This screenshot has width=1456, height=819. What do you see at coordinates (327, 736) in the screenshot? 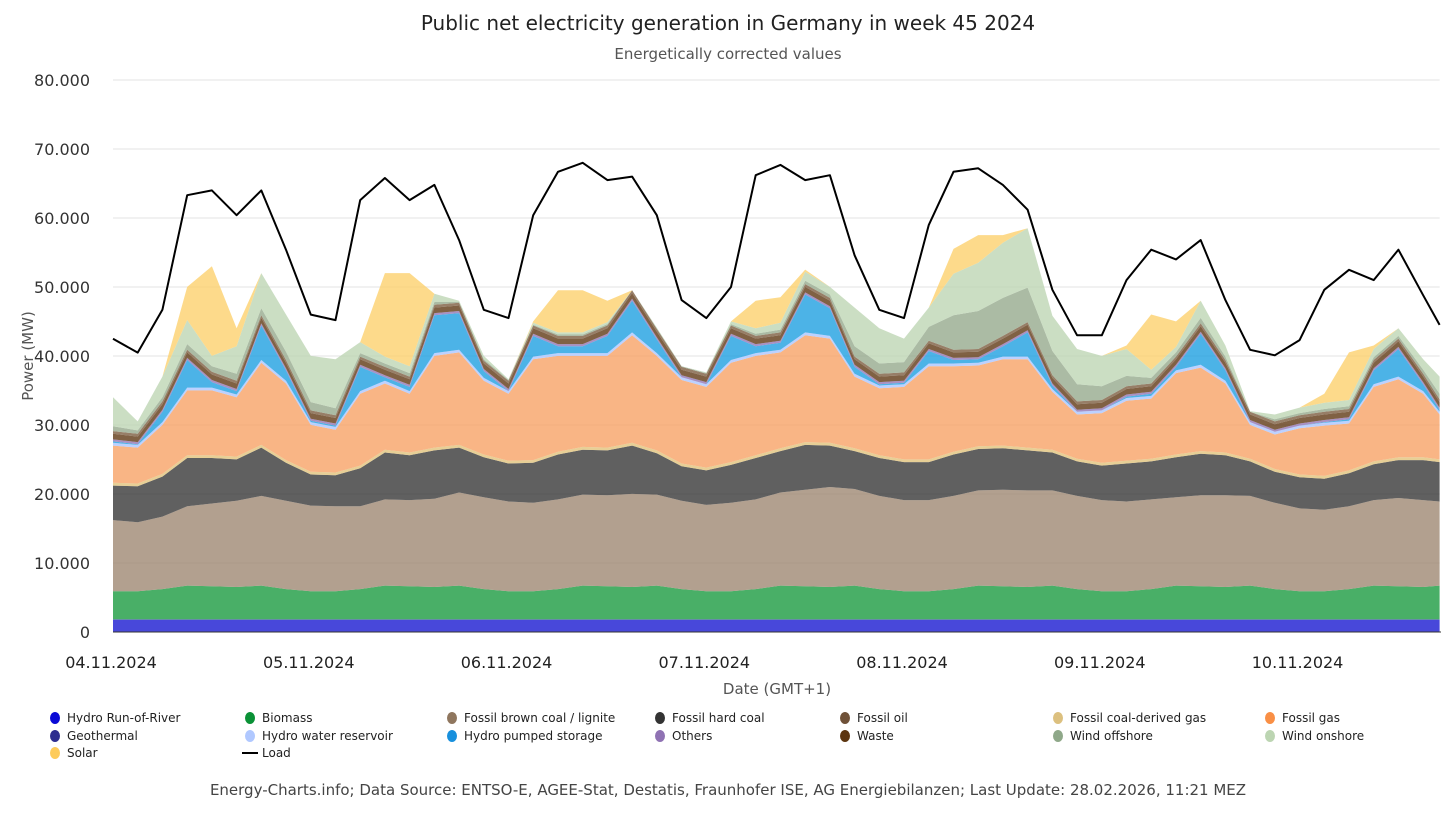
I see `legend-label: Hydro water reservoir` at bounding box center [327, 736].